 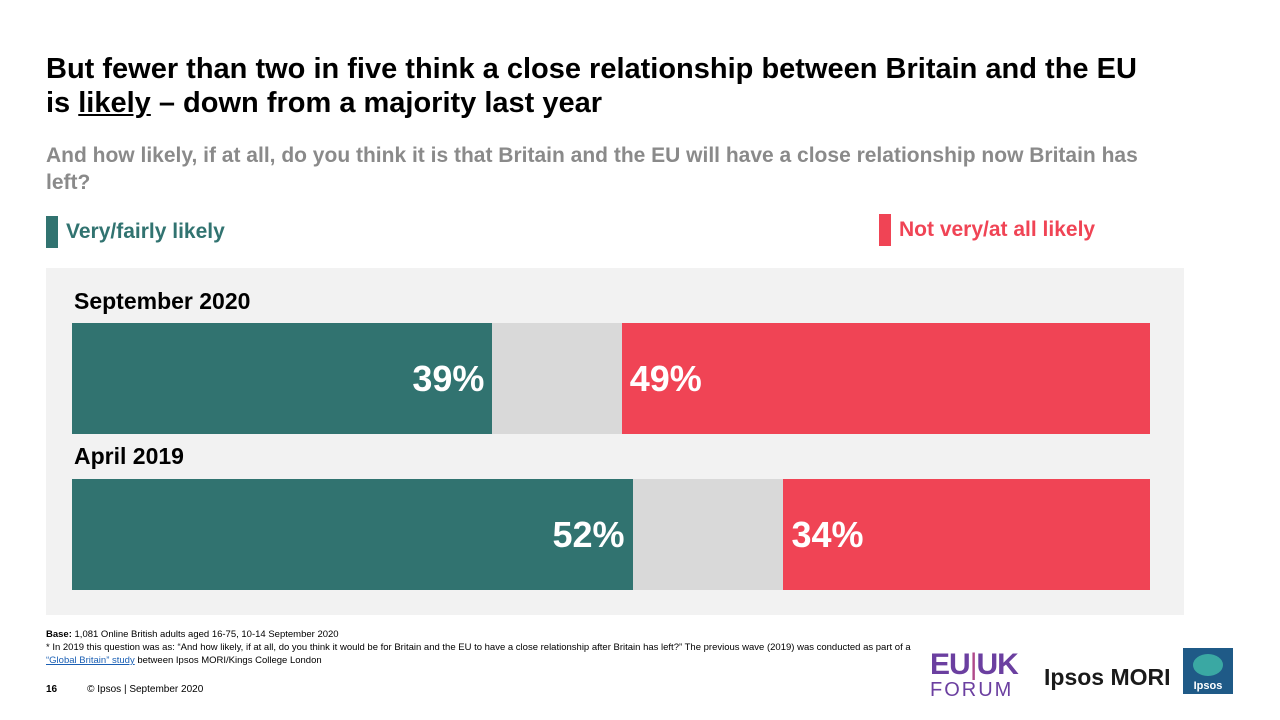 I want to click on logo-forum-text: FORUM, so click(x=972, y=690).